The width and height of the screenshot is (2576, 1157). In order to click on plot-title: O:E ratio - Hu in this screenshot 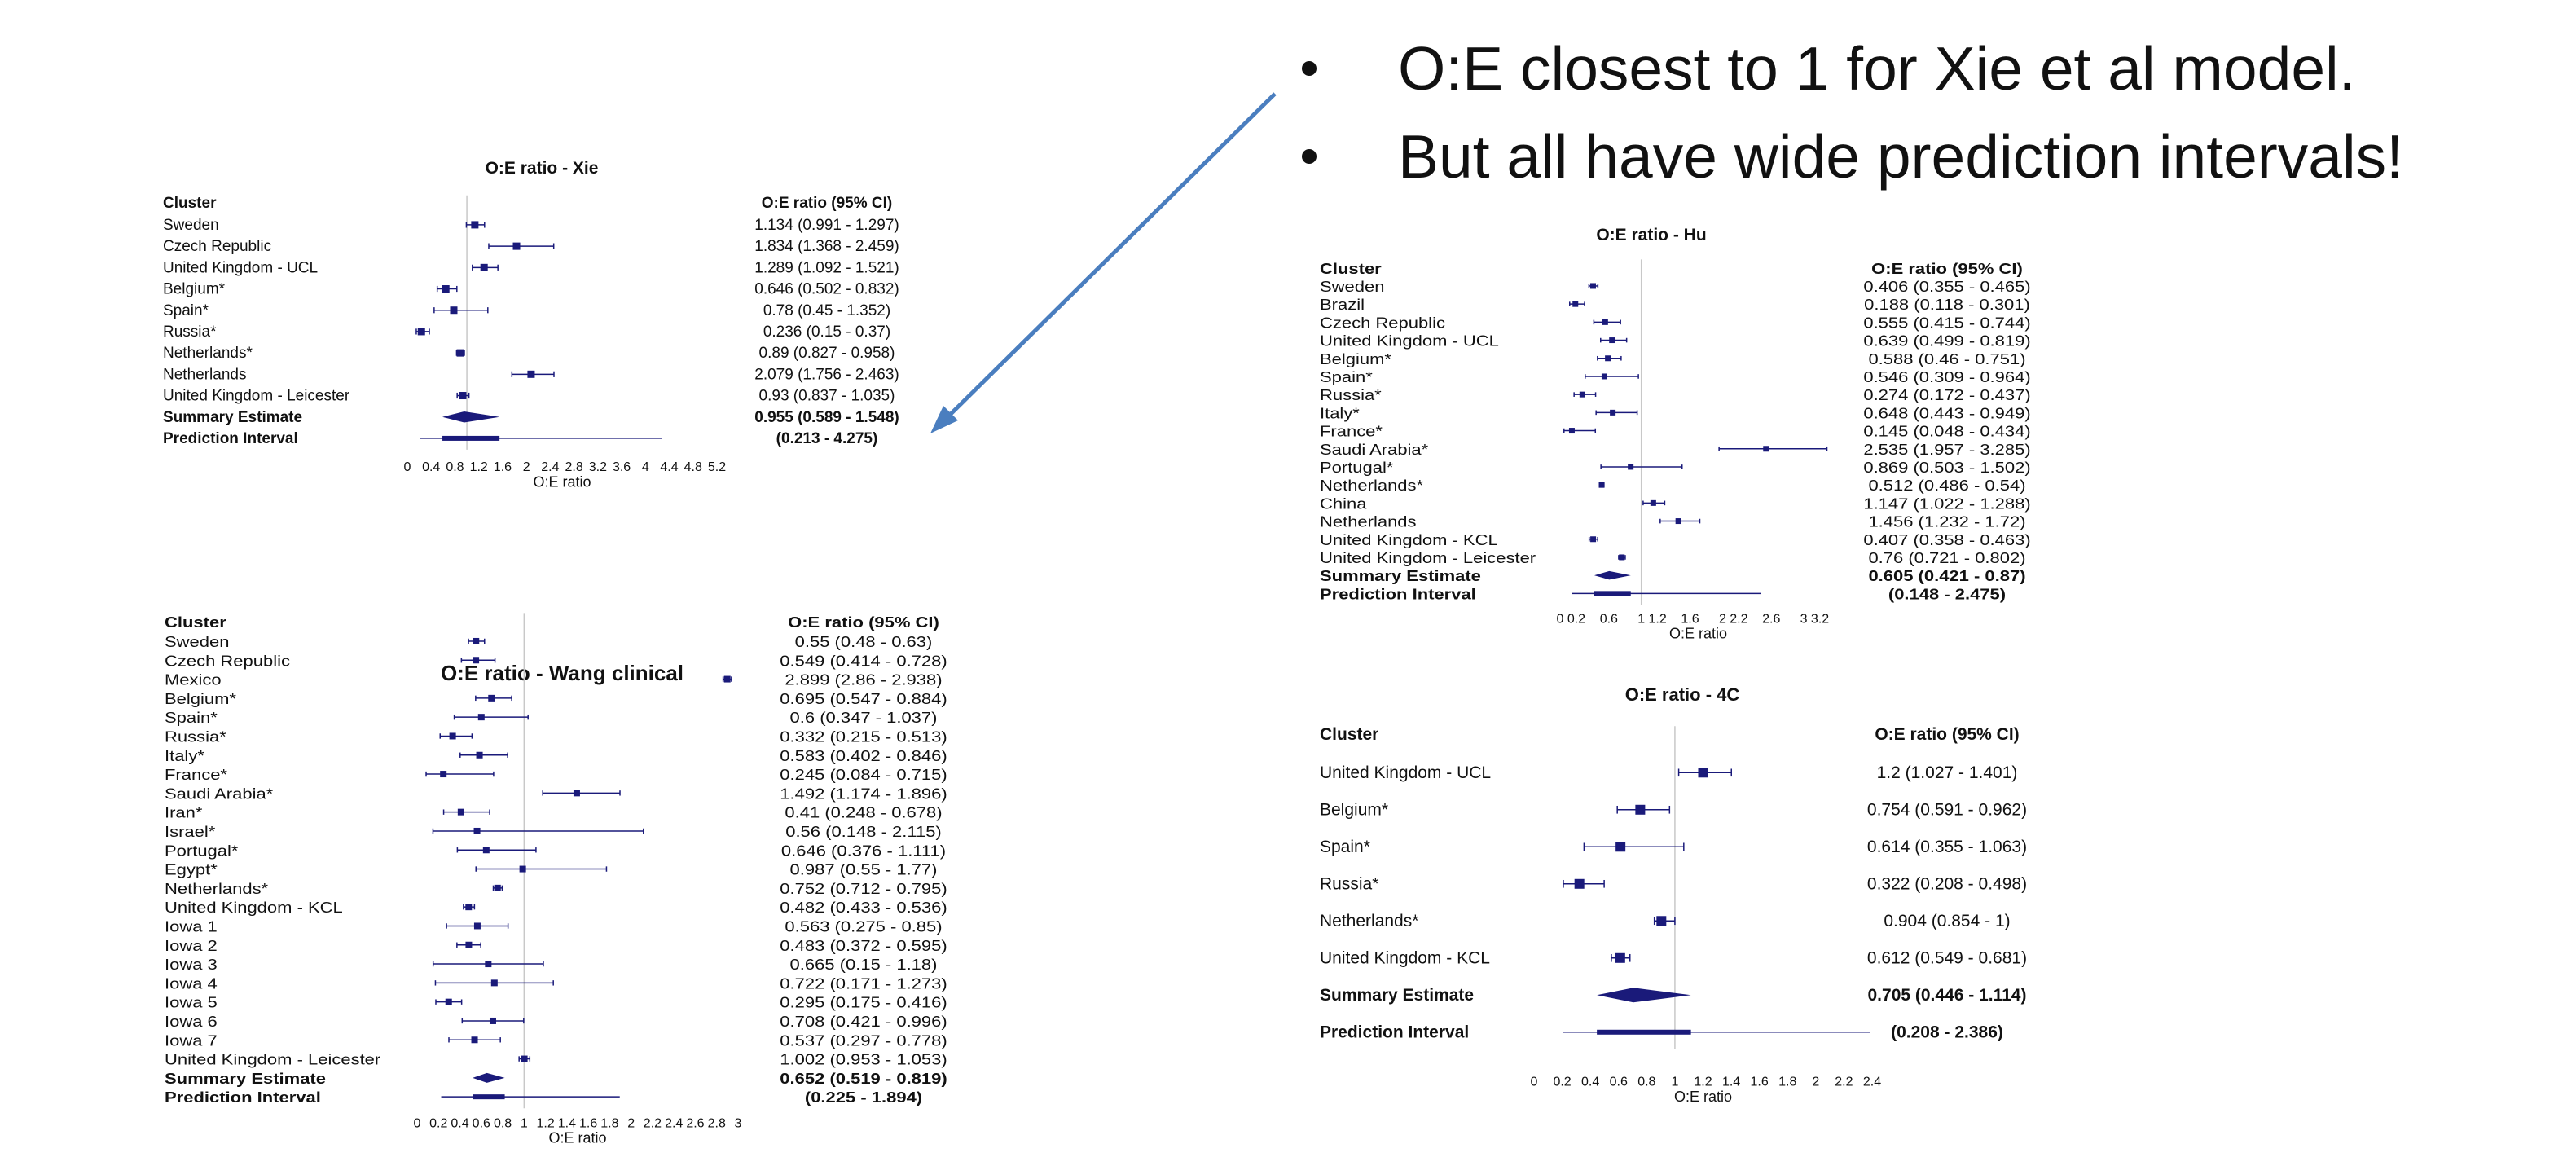, I will do `click(1651, 235)`.